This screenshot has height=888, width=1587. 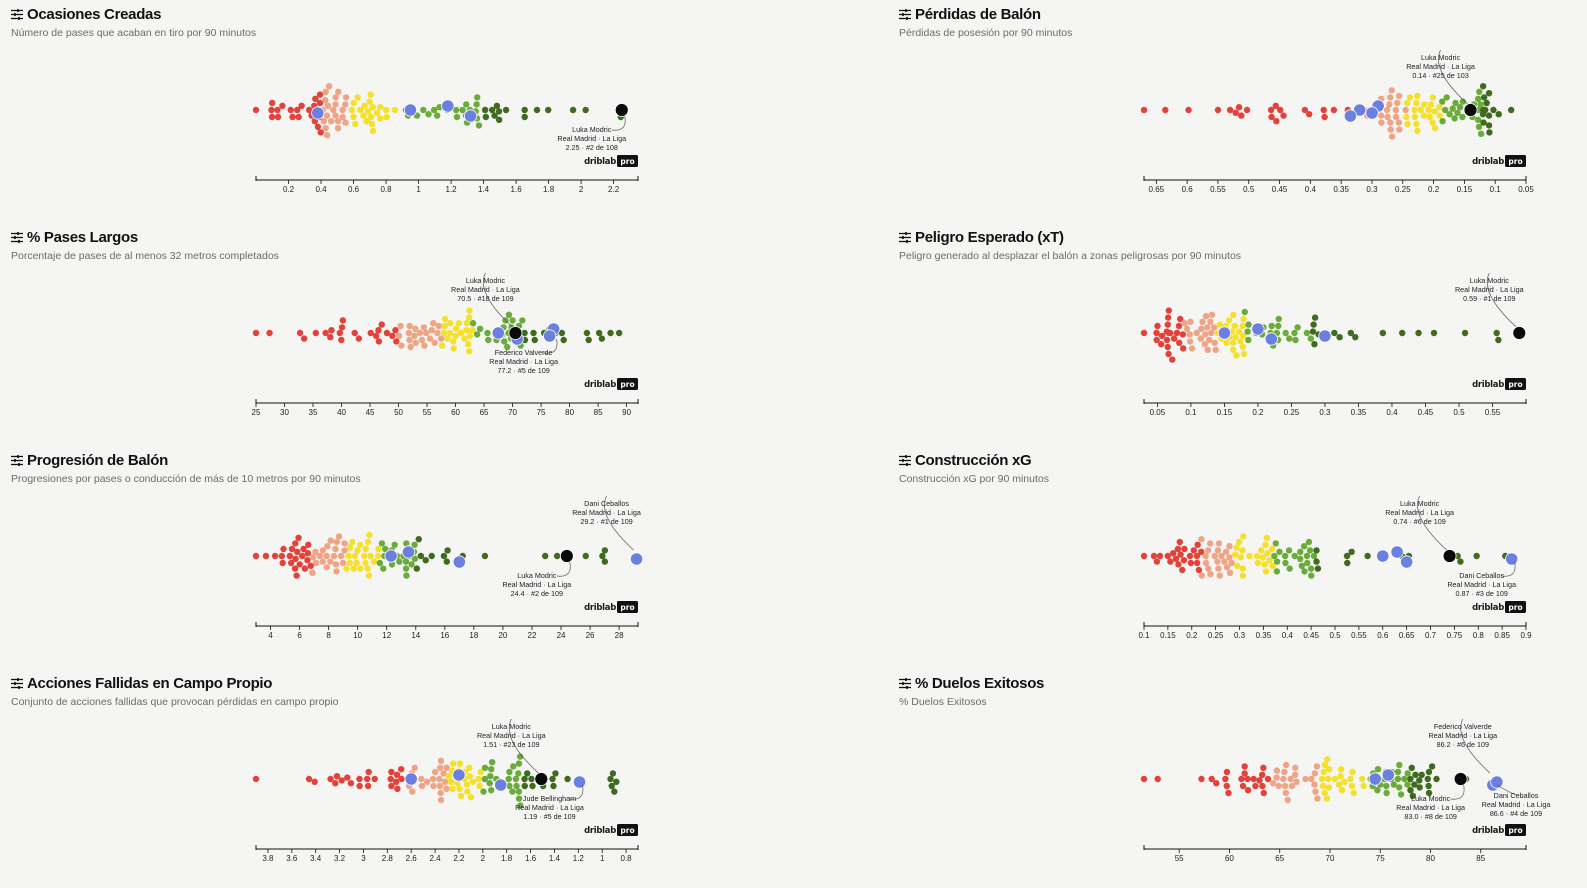 What do you see at coordinates (1440, 66) in the screenshot?
I see `annotation-team: Real Madrid · La Liga` at bounding box center [1440, 66].